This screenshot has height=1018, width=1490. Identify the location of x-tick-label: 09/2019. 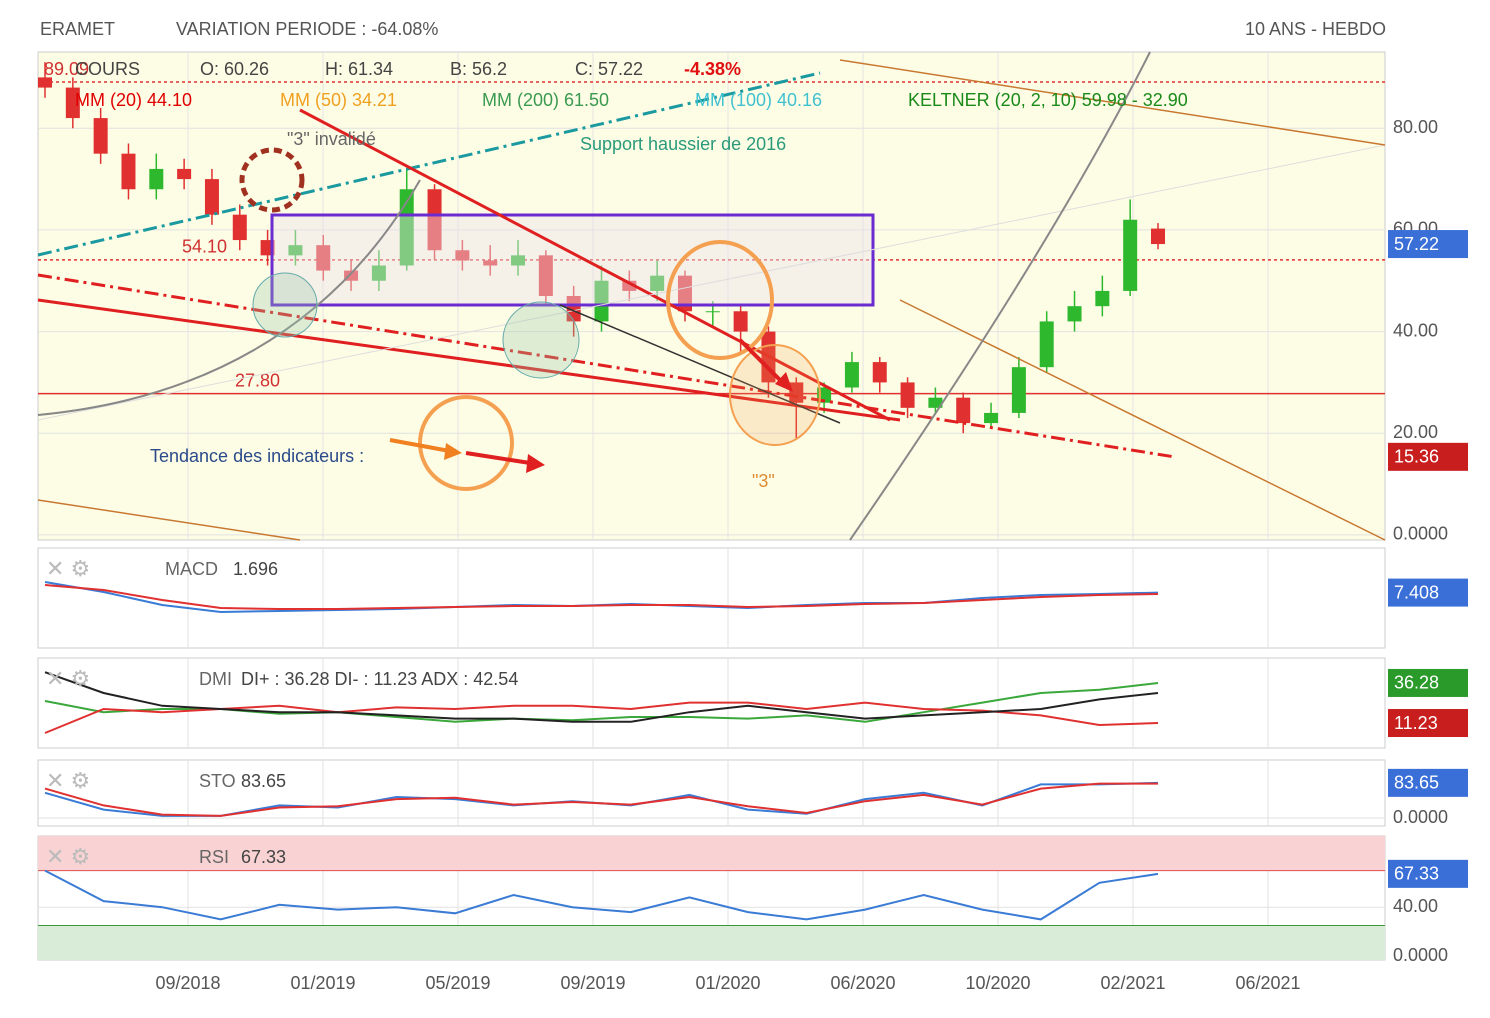
(592, 983).